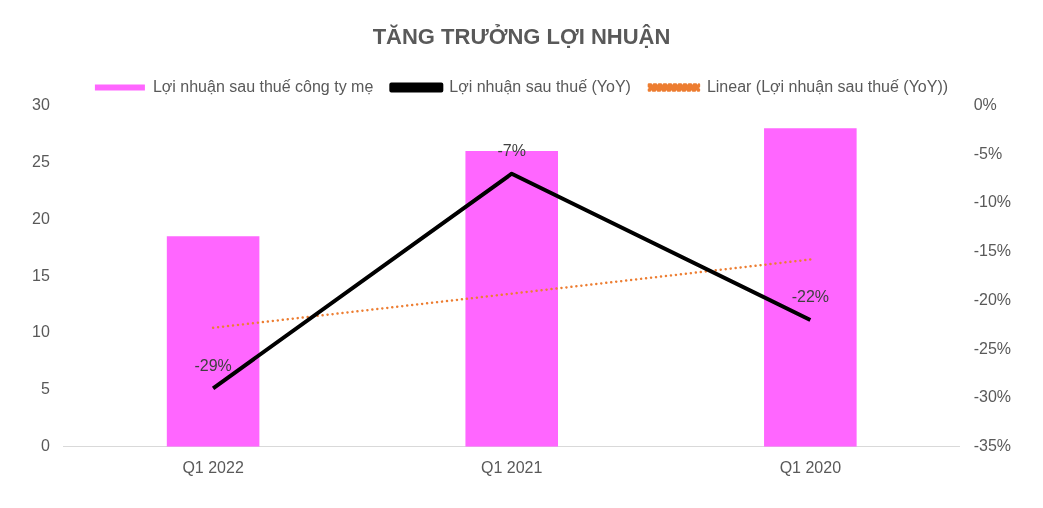 Image resolution: width=1043 pixels, height=508 pixels. Describe the element at coordinates (985, 104) in the screenshot. I see `y2-tick-label: 0%` at that location.